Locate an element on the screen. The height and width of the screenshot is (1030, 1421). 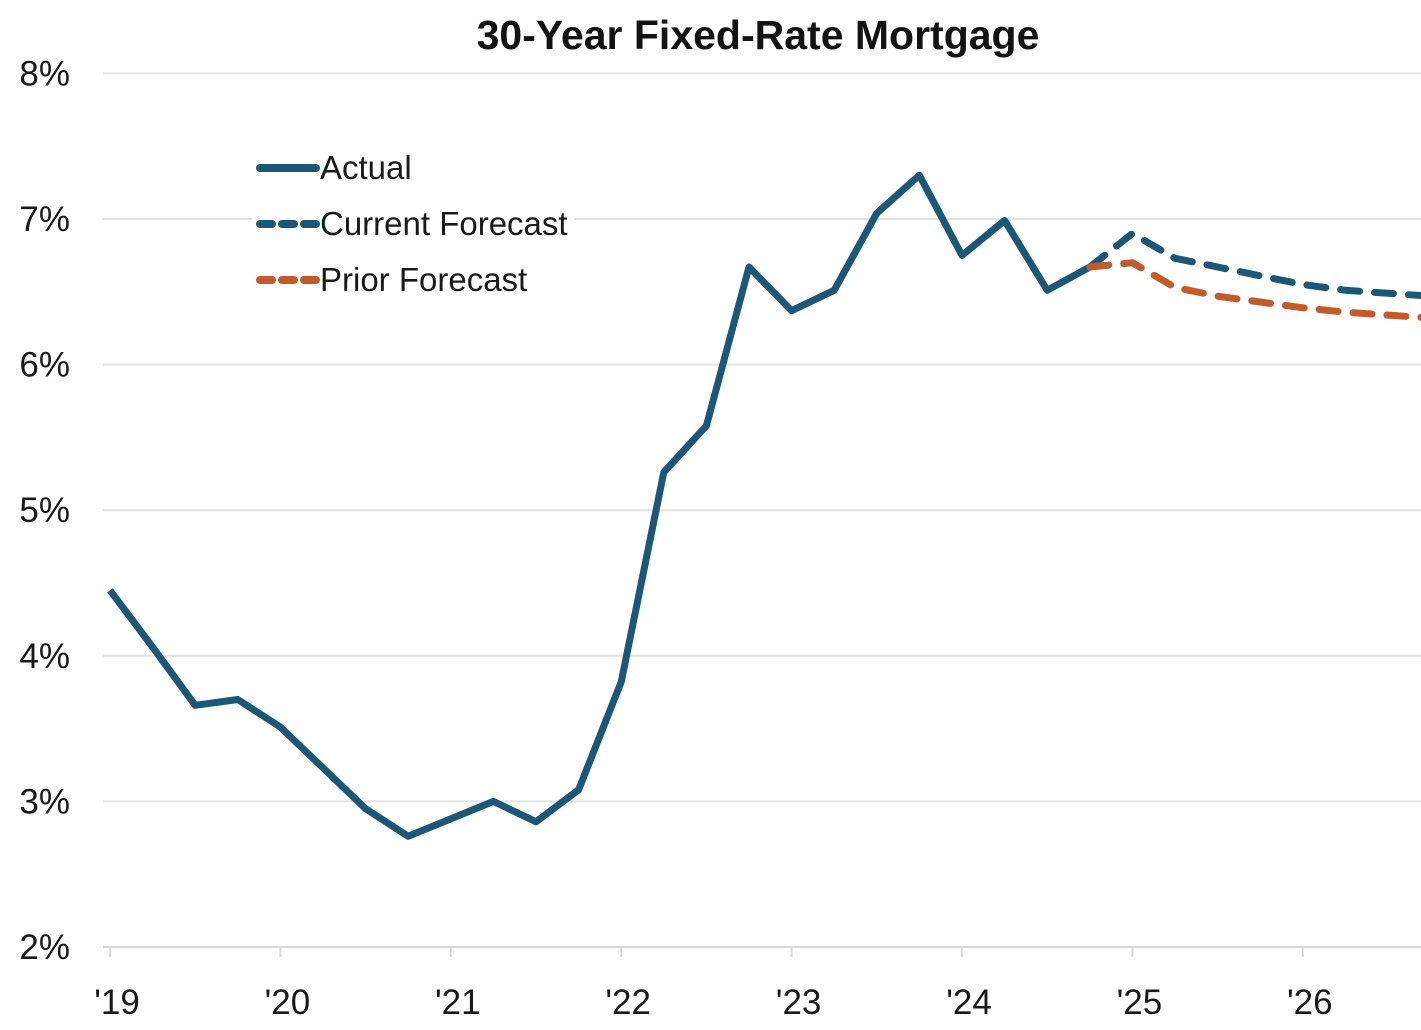
x-tick-label: '26 is located at coordinates (1310, 1002).